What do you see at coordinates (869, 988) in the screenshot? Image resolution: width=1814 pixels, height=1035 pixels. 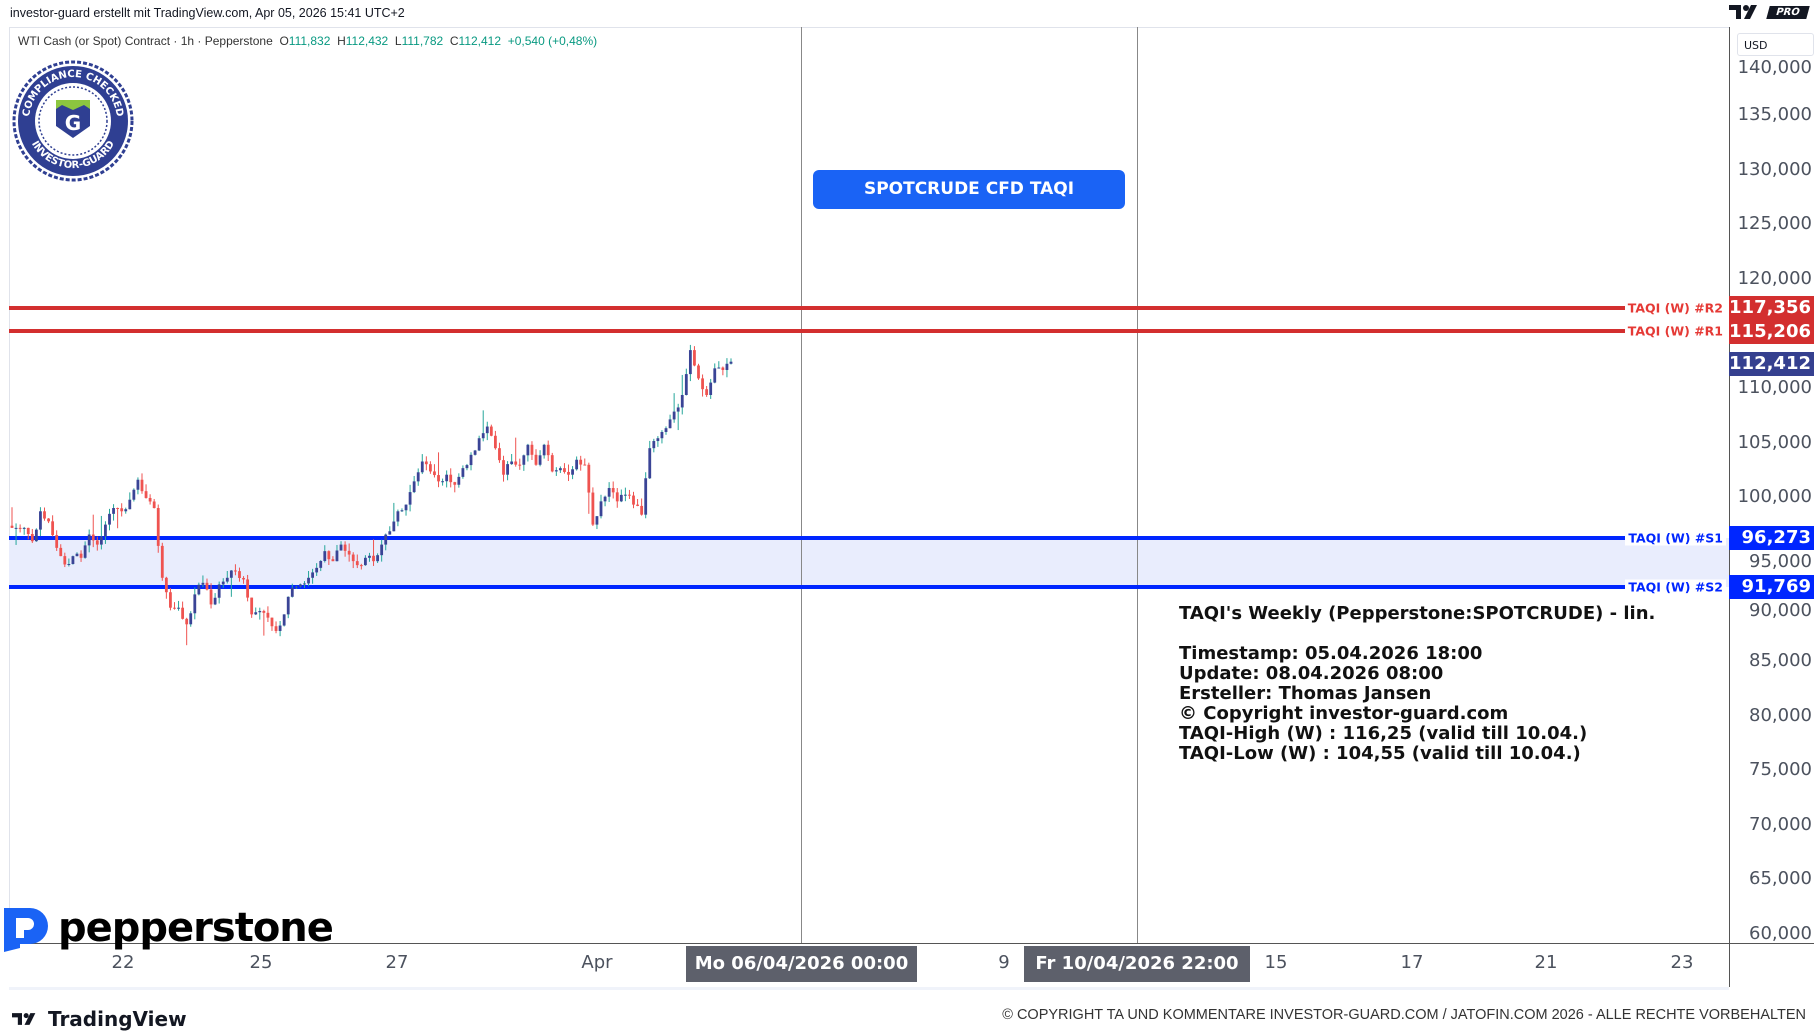 I see `footer-divider` at bounding box center [869, 988].